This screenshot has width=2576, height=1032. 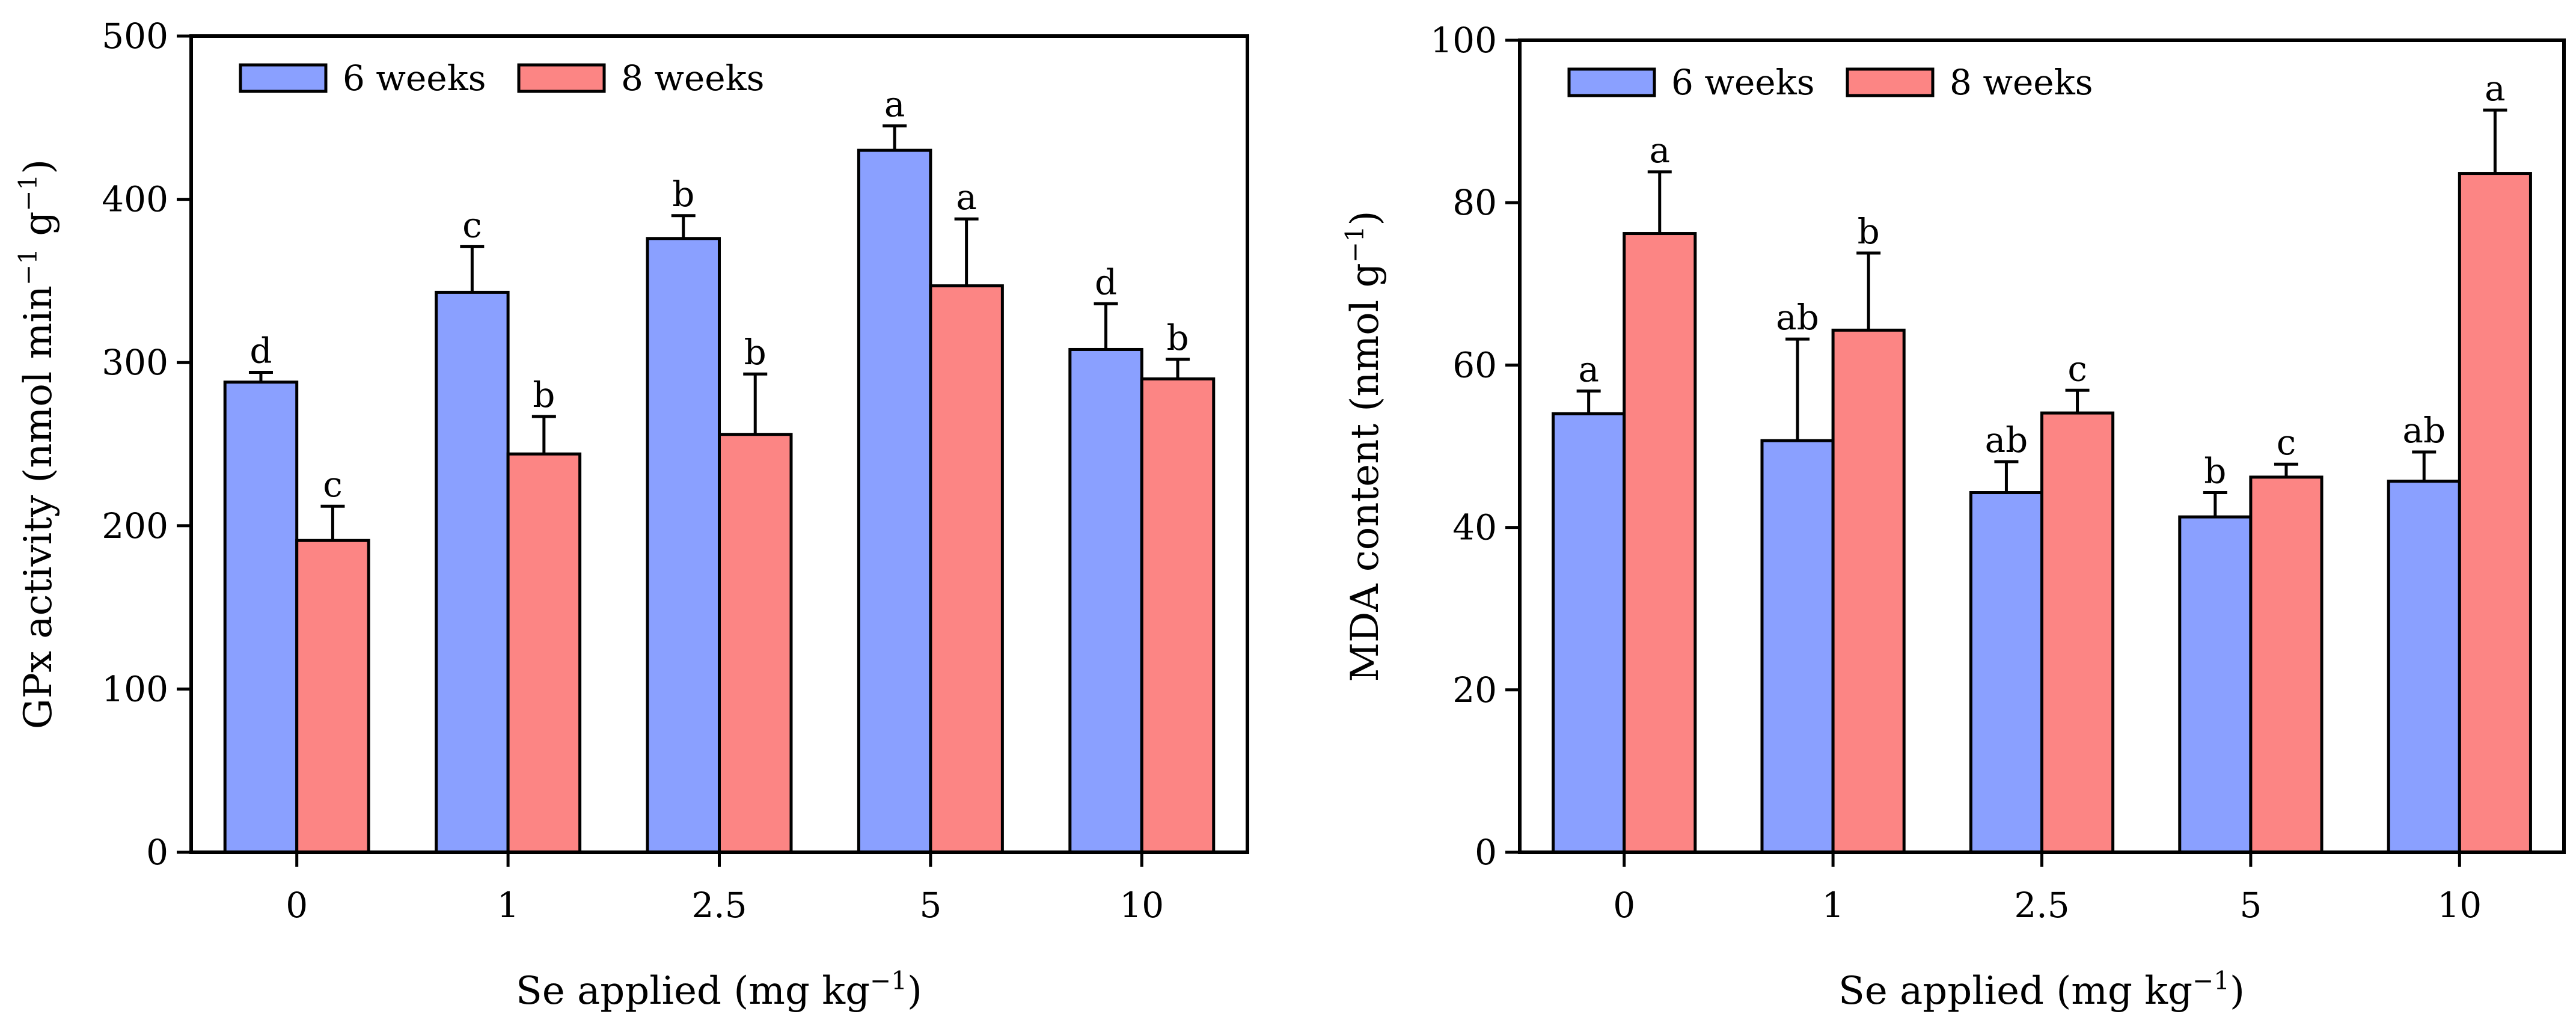 I want to click on y-axis-title: MDA content (nmol g−1), so click(x=1363, y=447).